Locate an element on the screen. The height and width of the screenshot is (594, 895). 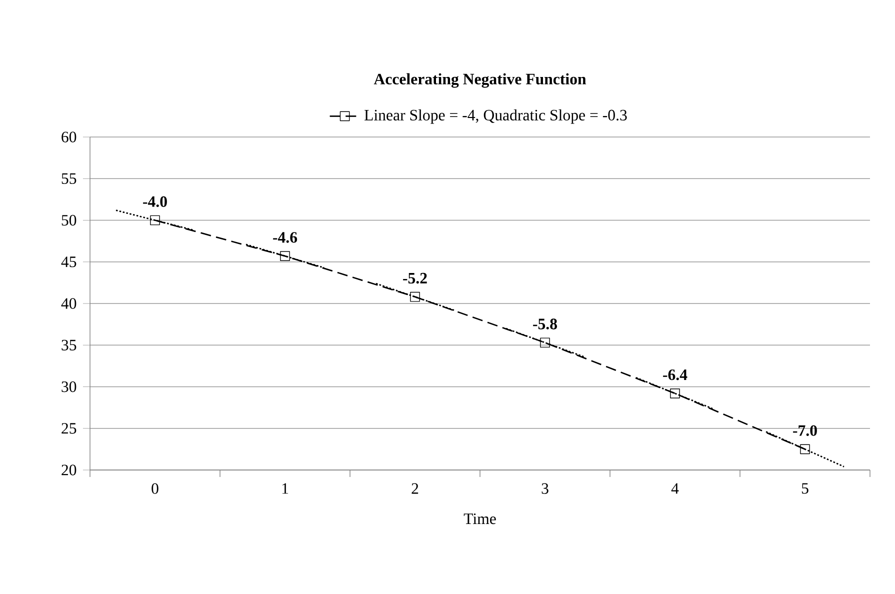
annotation: -5.2 is located at coordinates (415, 278).